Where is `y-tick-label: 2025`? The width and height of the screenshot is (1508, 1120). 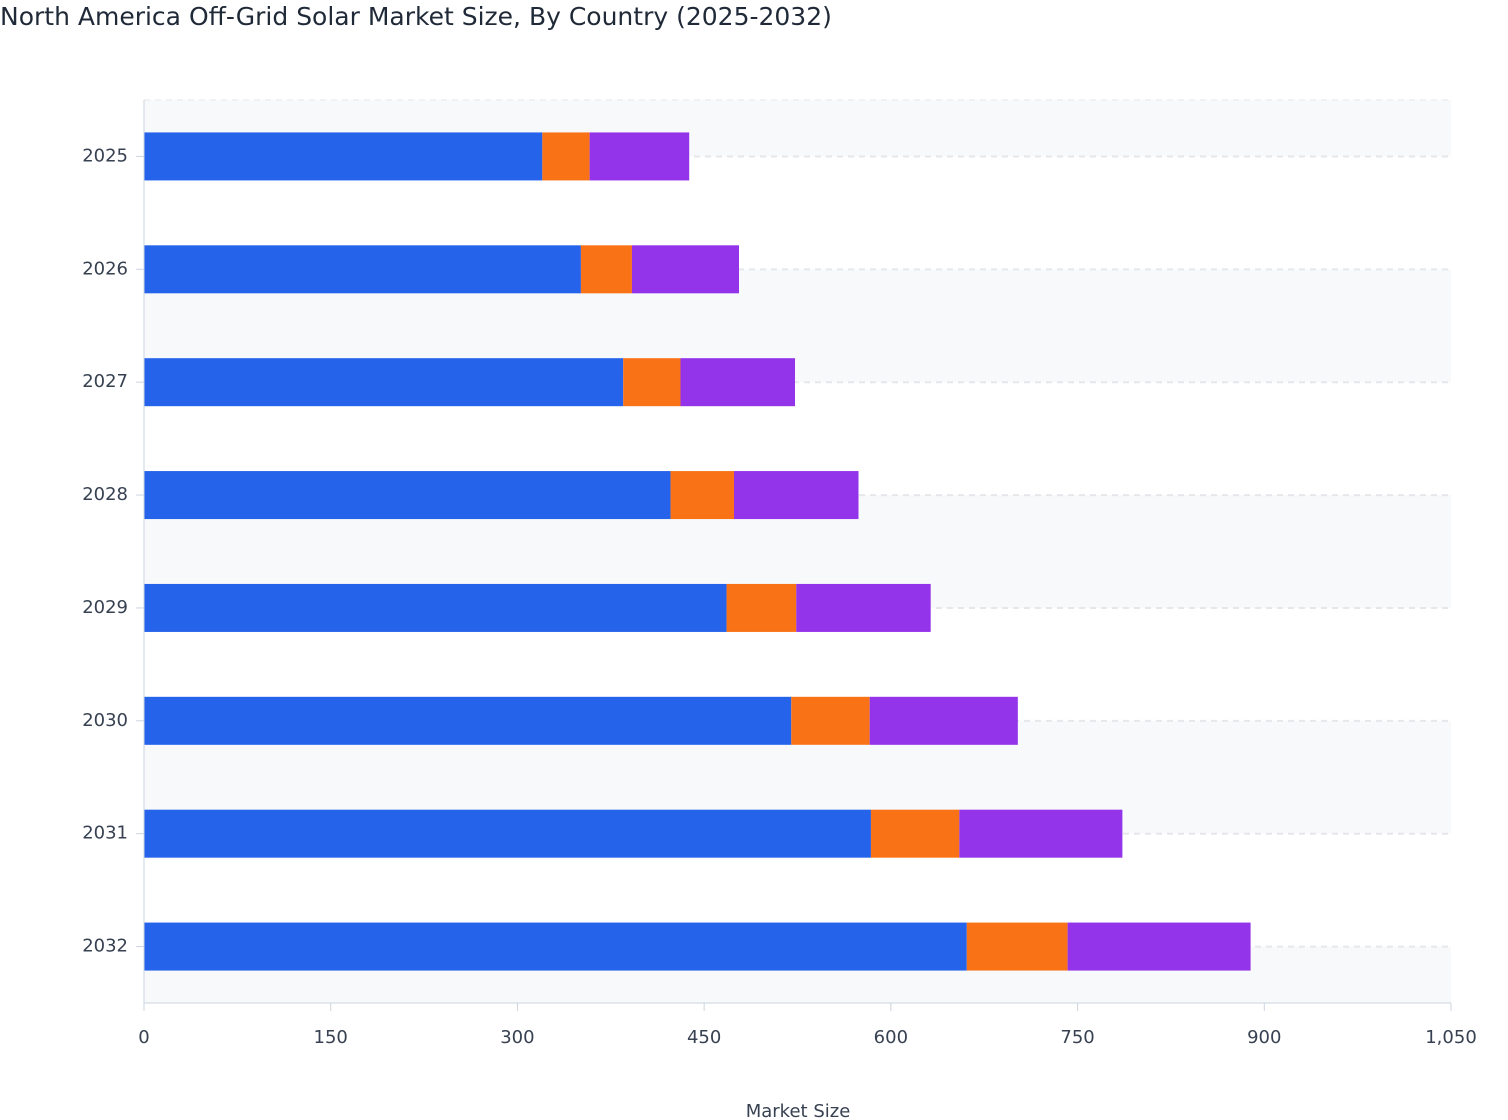
y-tick-label: 2025 is located at coordinates (105, 155).